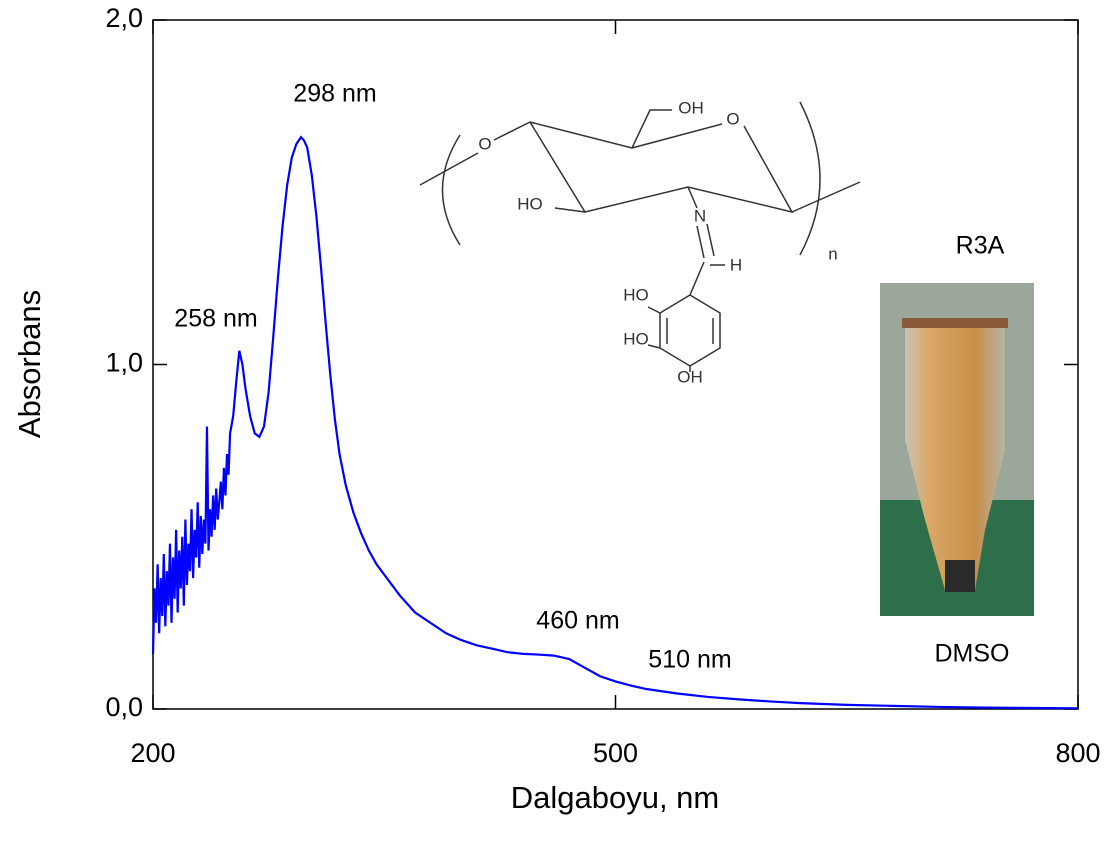 The image size is (1107, 841). I want to click on annotation: 298 nm, so click(334, 94).